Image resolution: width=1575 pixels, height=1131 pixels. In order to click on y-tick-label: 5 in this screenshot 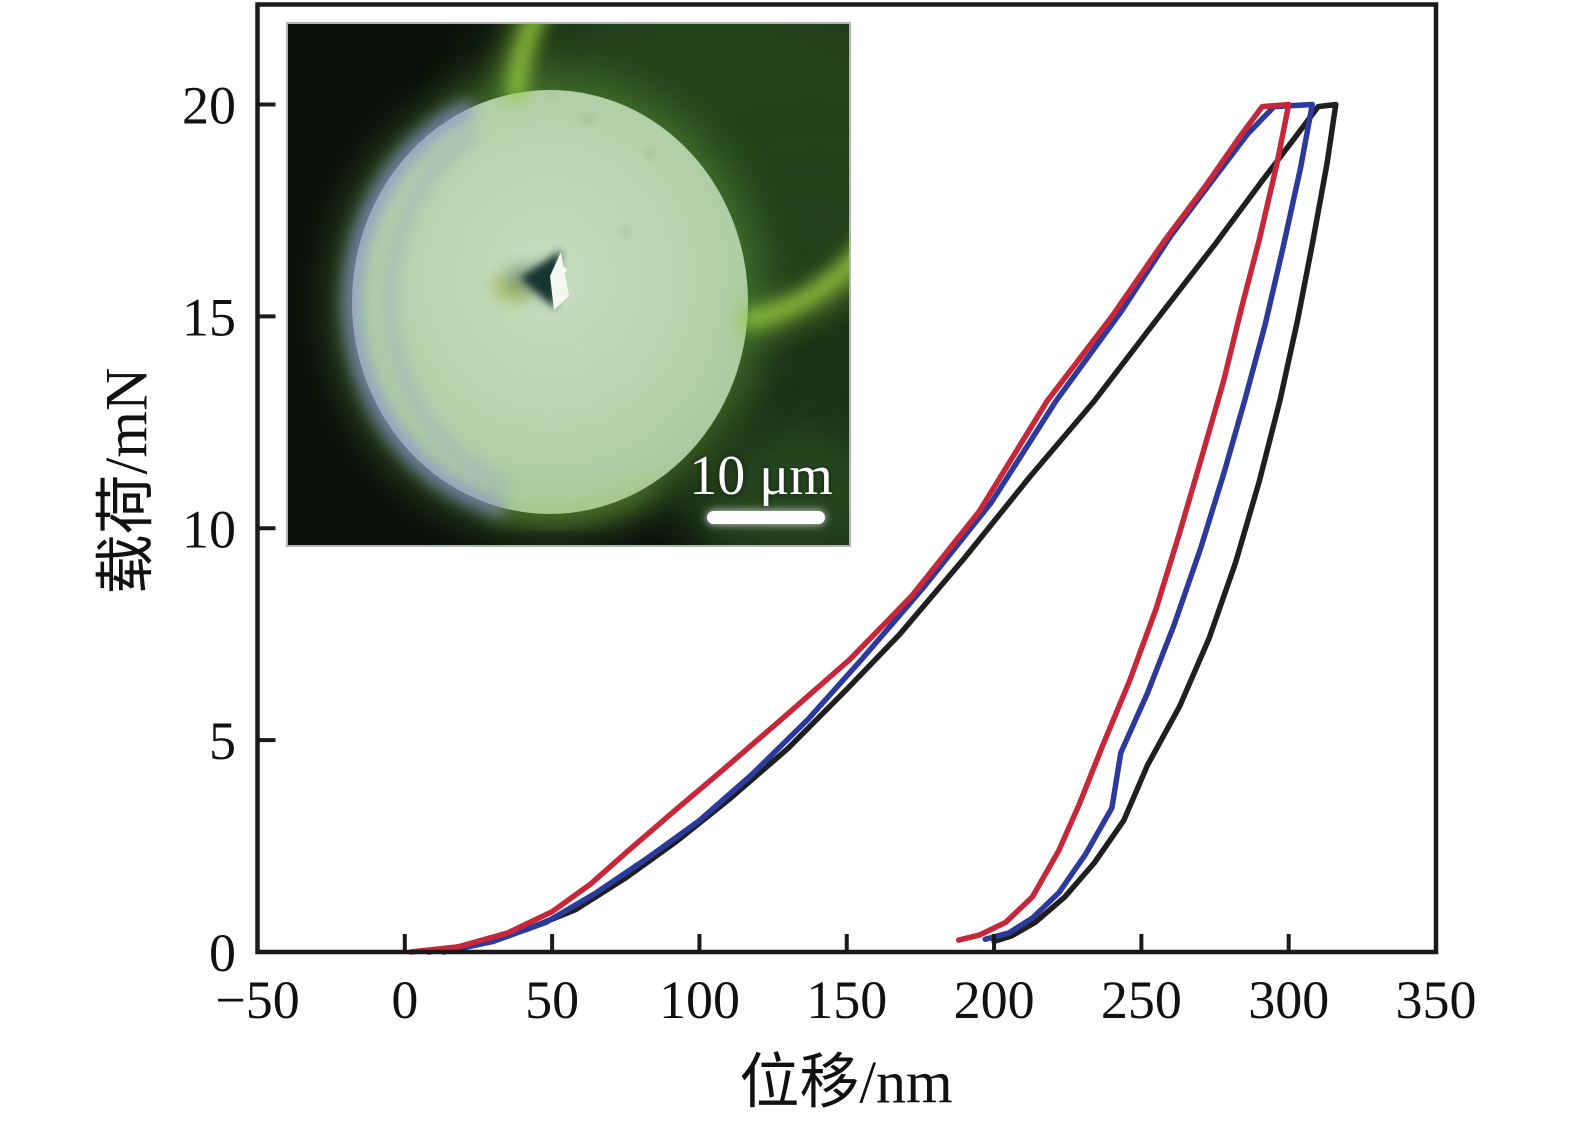, I will do `click(222, 741)`.